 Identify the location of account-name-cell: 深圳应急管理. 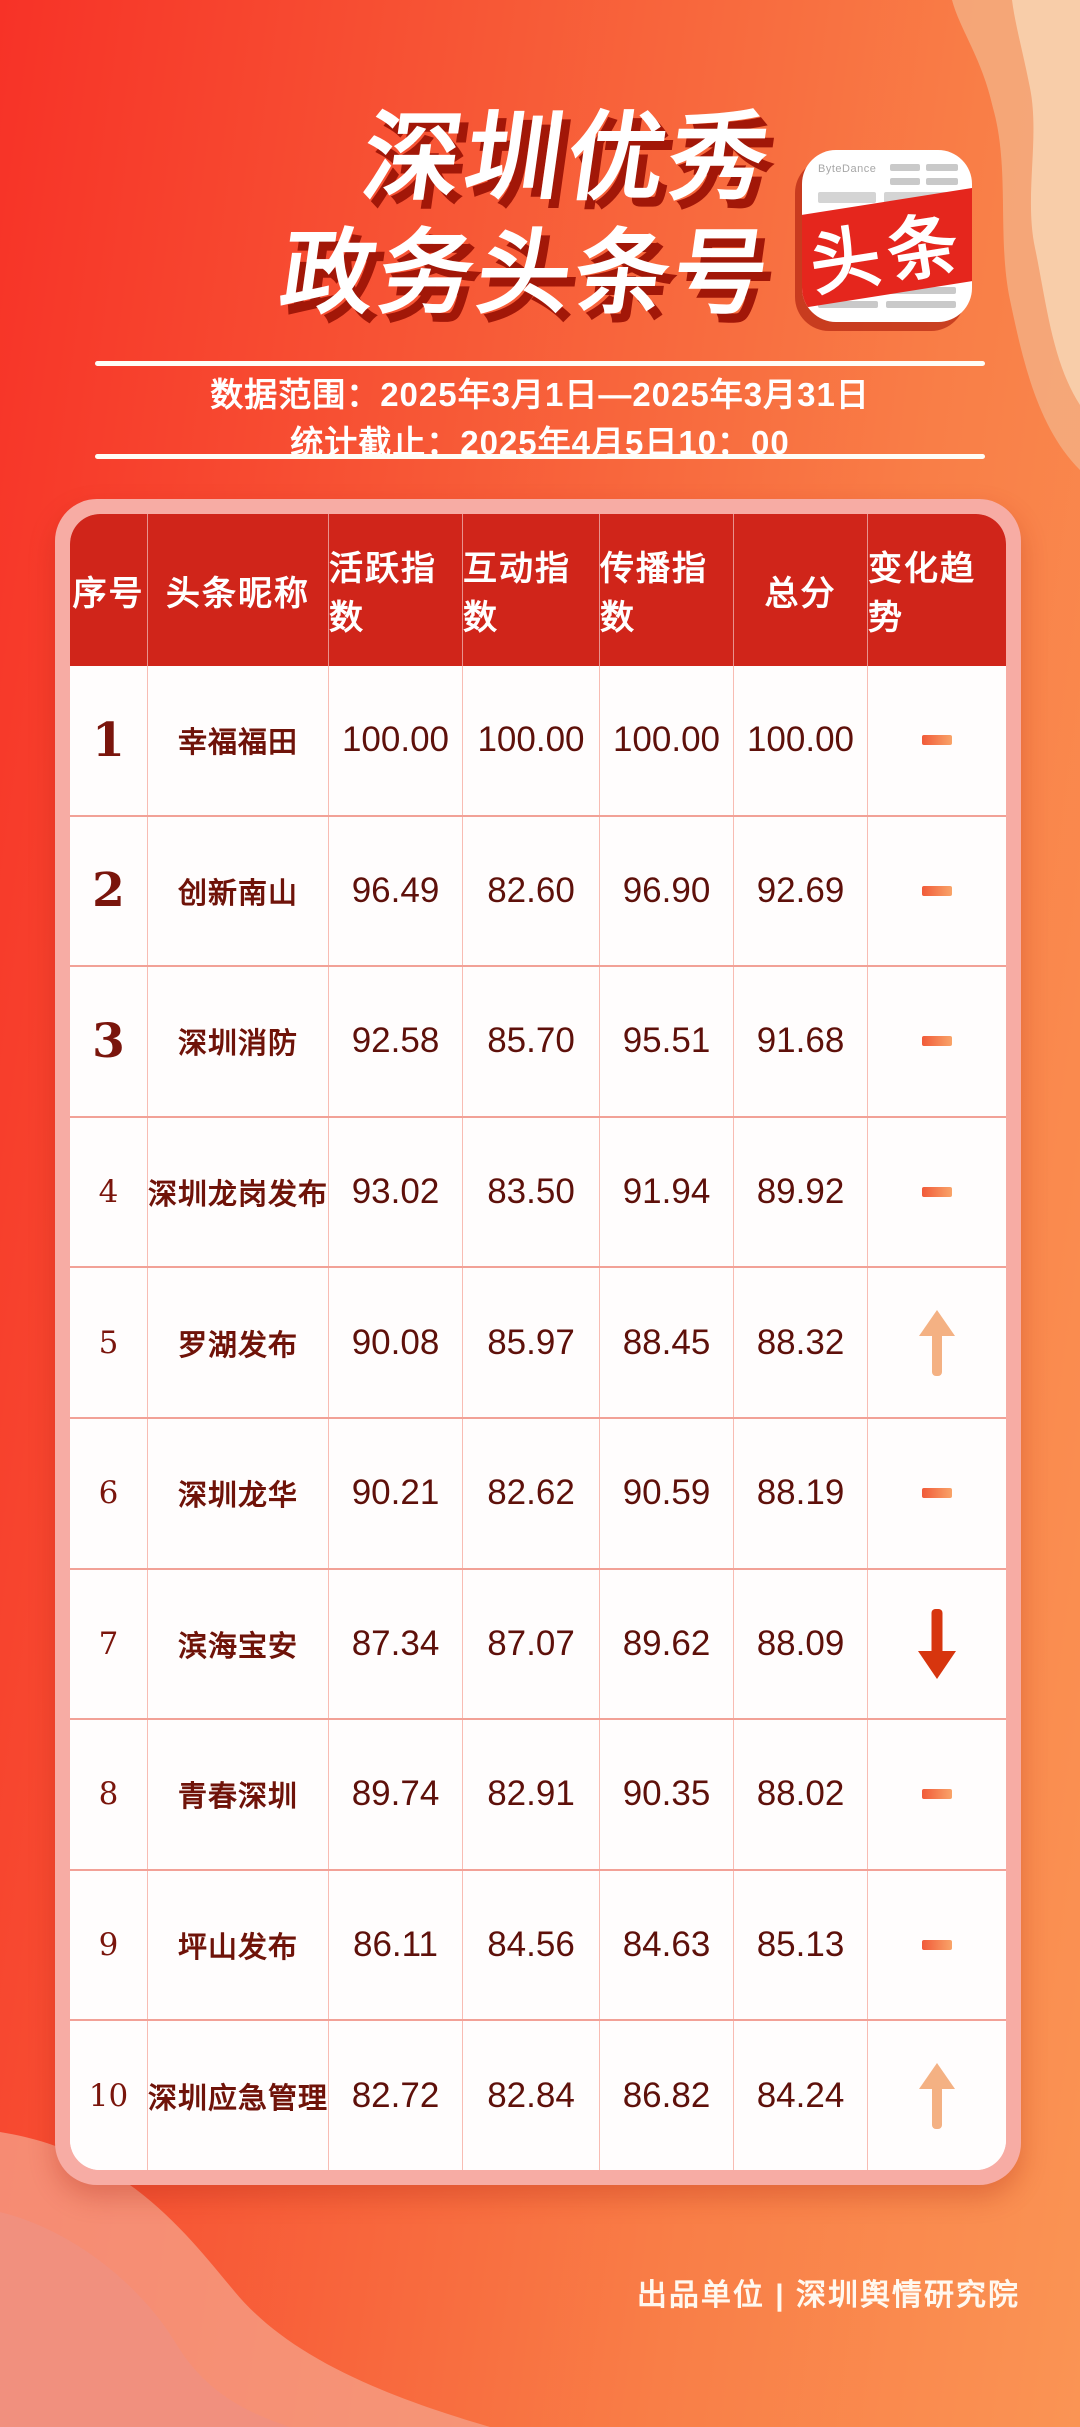
(238, 2095).